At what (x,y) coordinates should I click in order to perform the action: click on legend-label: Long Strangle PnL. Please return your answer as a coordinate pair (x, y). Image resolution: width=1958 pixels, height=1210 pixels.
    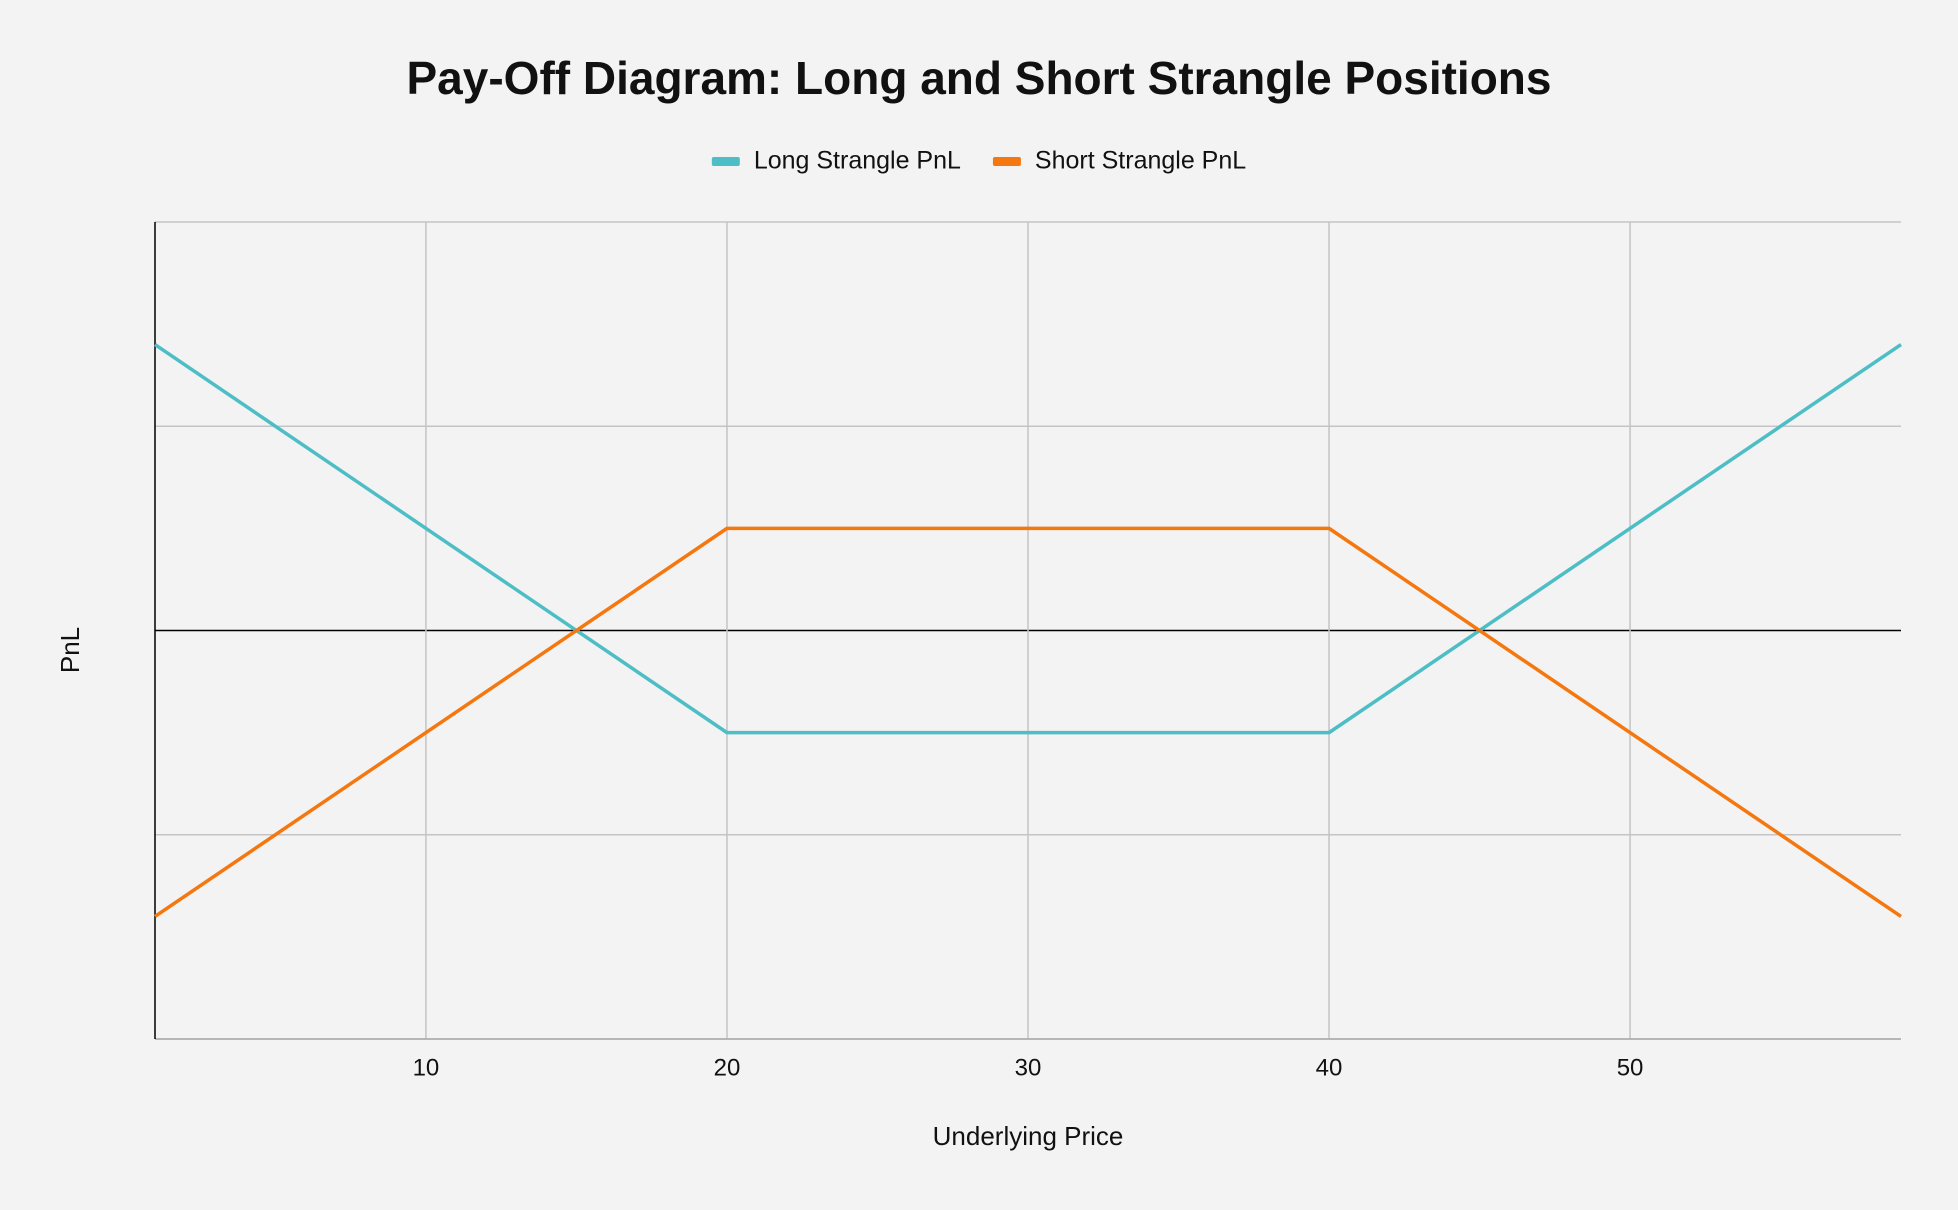
    Looking at the image, I should click on (857, 161).